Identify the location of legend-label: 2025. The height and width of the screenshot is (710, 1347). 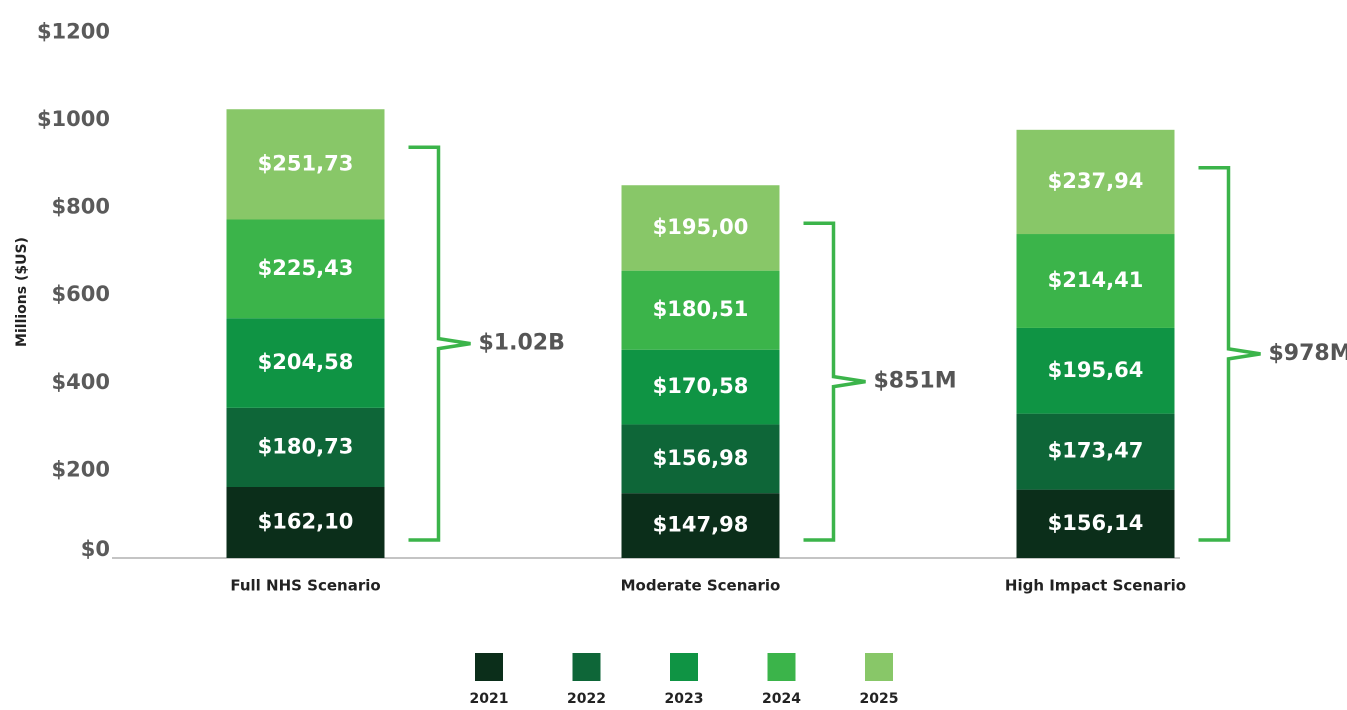
(879, 698).